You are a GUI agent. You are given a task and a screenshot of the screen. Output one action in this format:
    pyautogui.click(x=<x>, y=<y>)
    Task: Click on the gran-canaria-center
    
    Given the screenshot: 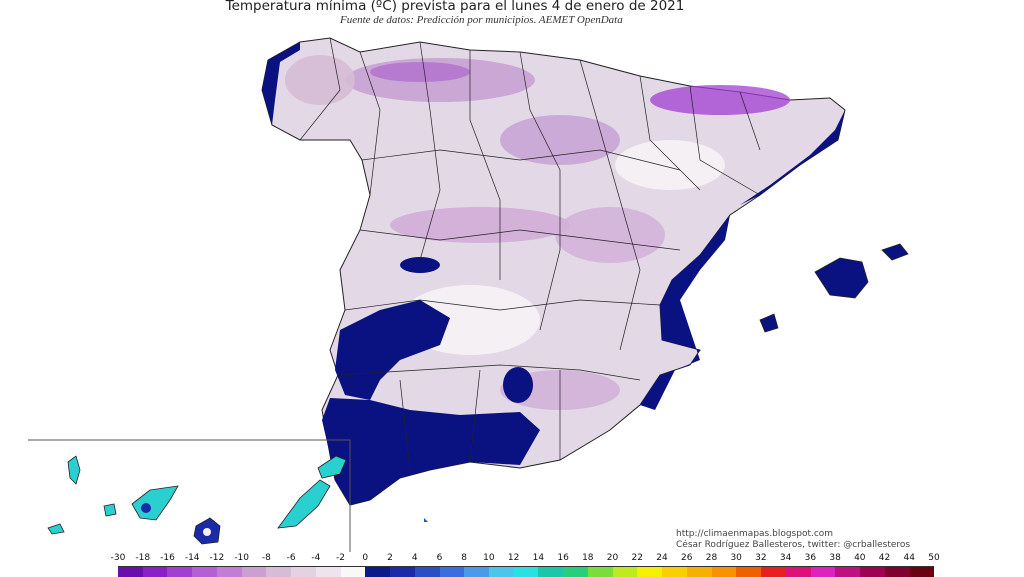 What is the action you would take?
    pyautogui.click(x=207, y=532)
    